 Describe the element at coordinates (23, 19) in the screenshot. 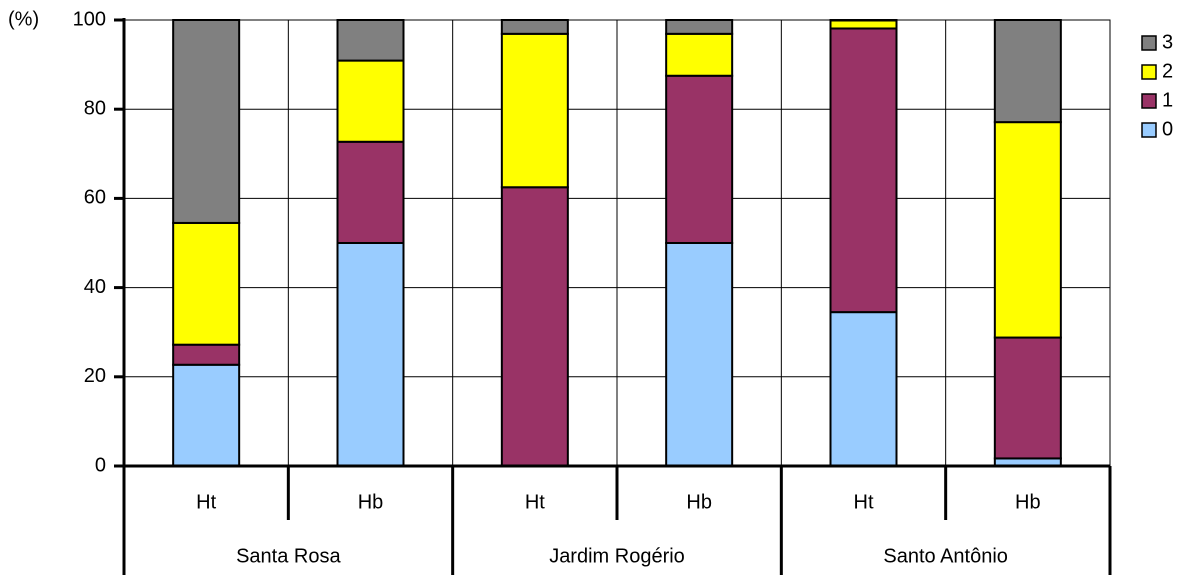

I see `y-axis-label: (%)` at that location.